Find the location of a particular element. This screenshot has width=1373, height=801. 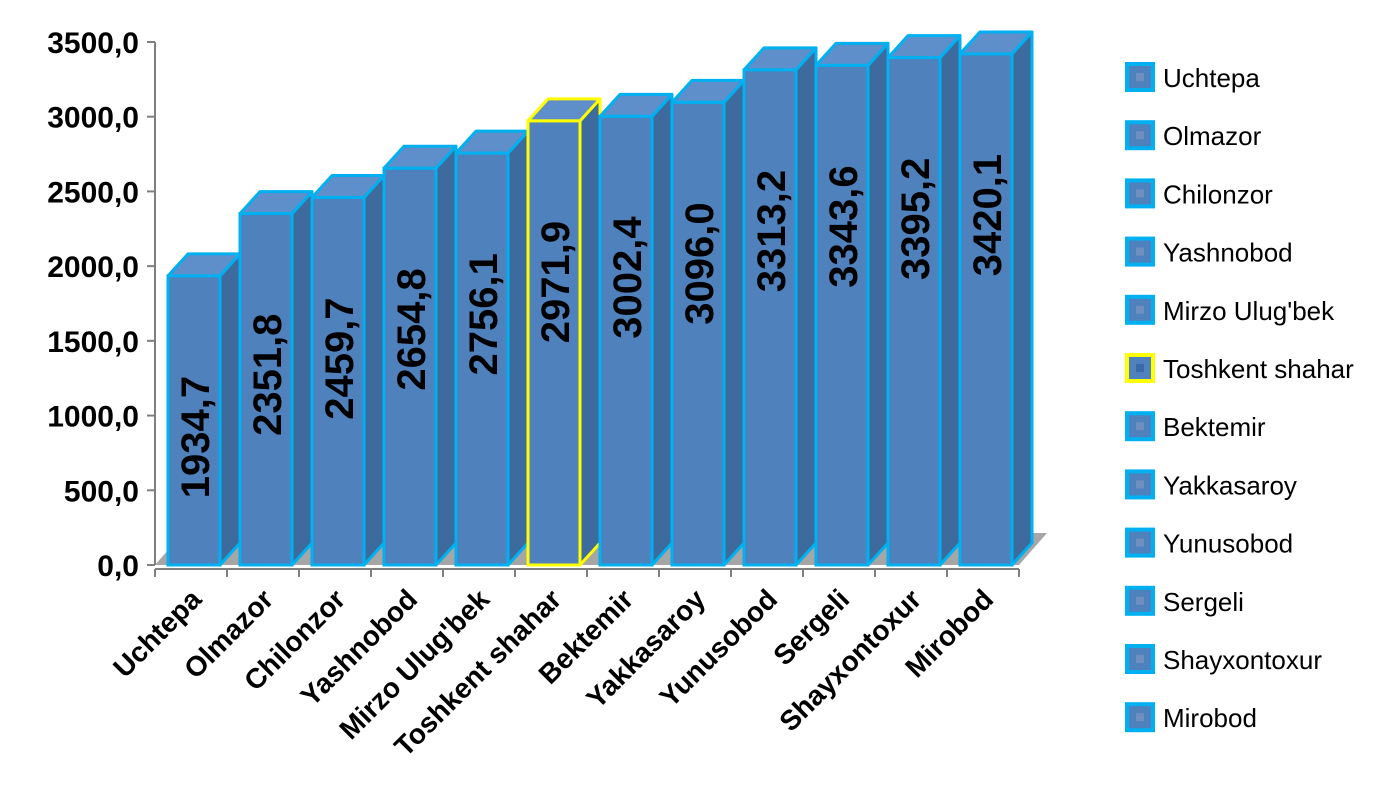

legend-item: Yakkasaroy is located at coordinates (1211, 484).